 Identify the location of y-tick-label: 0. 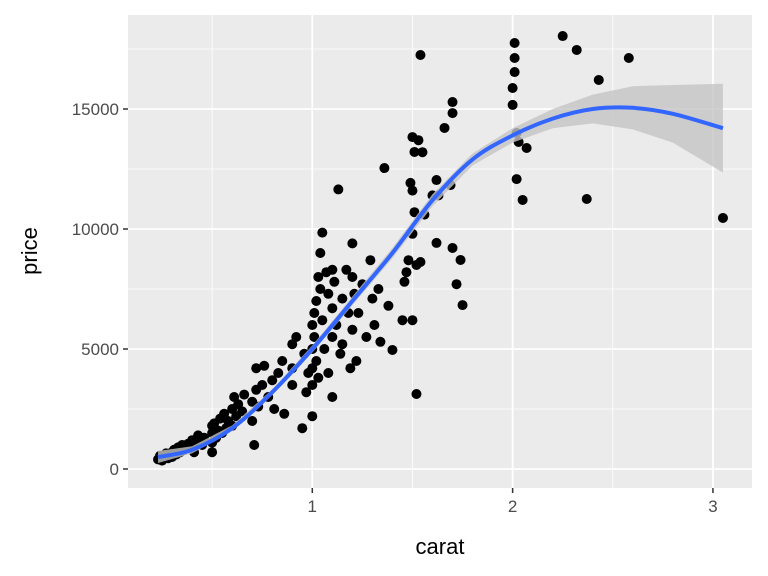
(114, 469).